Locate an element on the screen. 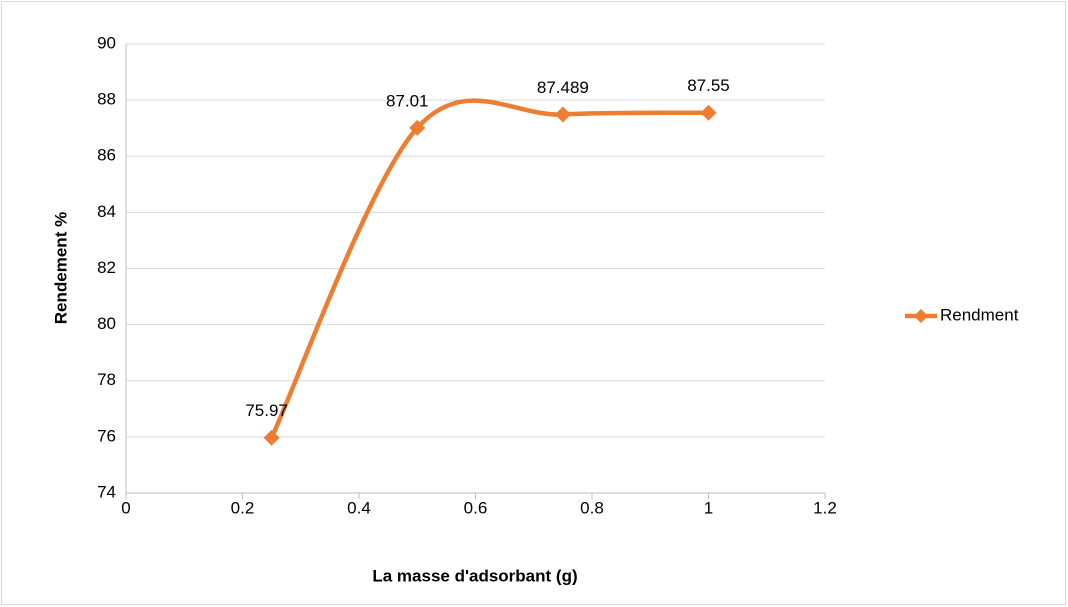  data-label: 87.55 is located at coordinates (708, 85).